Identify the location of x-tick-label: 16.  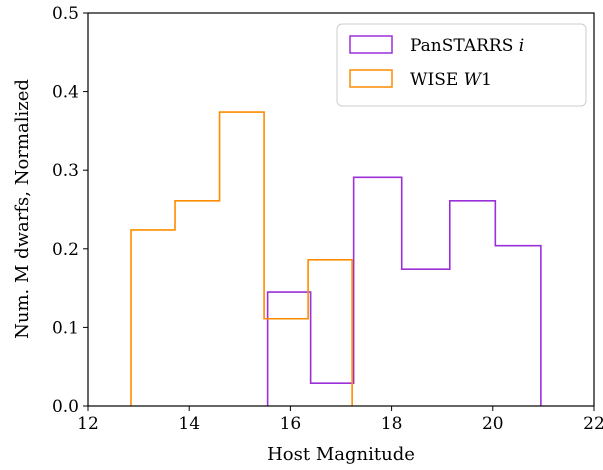
(291, 424).